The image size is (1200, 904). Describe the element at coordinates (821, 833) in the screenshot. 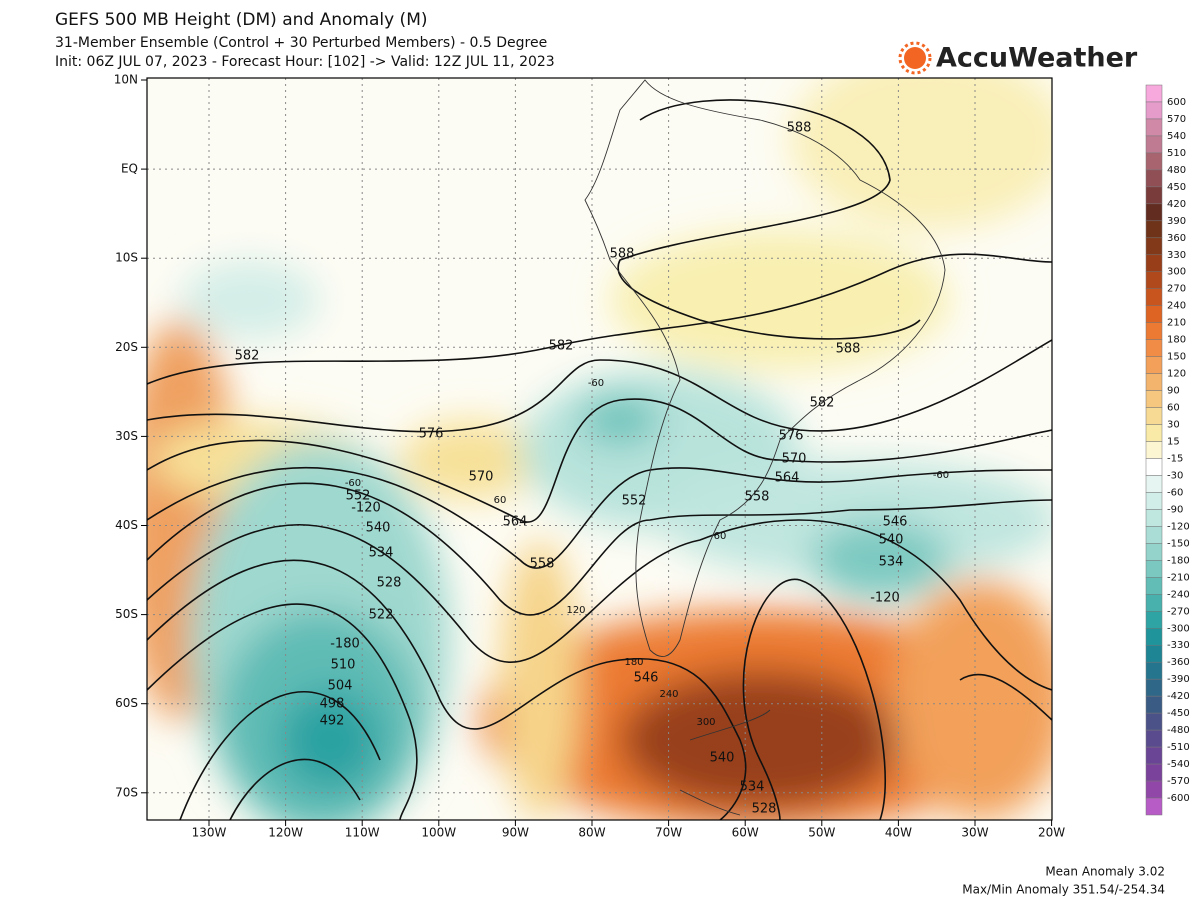

I see `lon-label: 50W` at that location.